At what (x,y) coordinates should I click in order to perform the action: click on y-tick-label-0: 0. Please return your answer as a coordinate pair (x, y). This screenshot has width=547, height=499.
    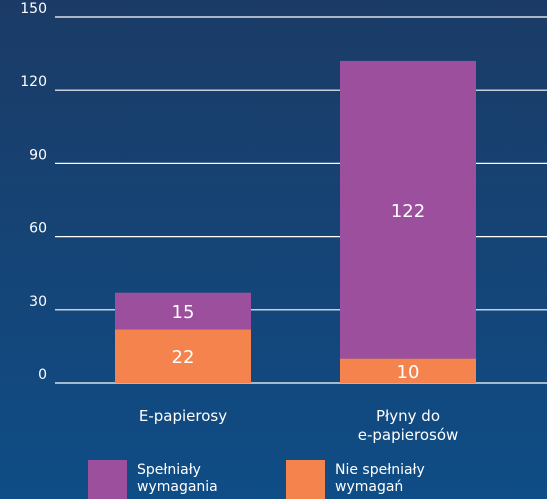
    Looking at the image, I should click on (42, 375).